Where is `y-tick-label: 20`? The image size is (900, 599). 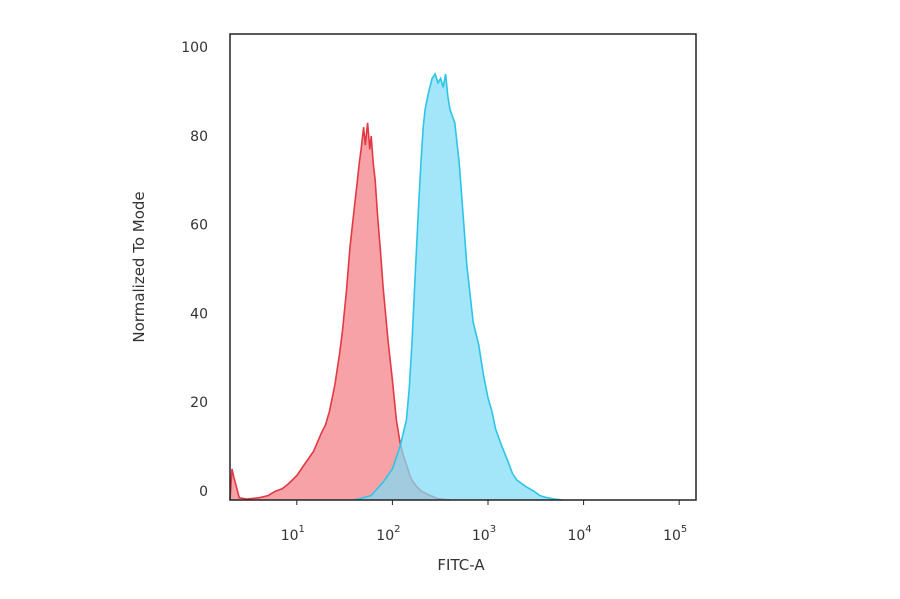
y-tick-label: 20 is located at coordinates (199, 403).